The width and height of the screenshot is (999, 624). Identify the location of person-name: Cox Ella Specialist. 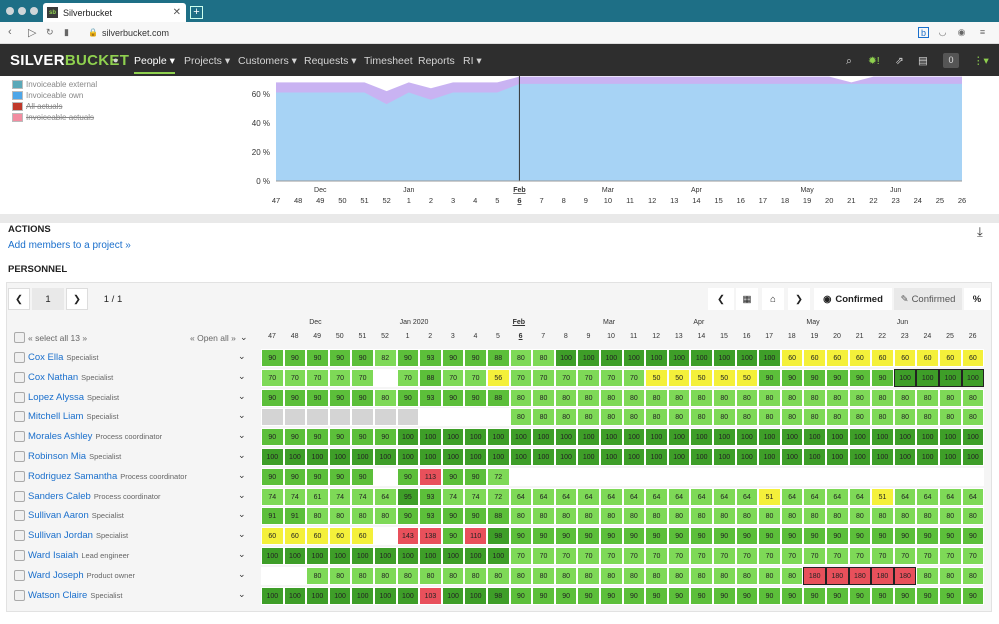
(63, 357).